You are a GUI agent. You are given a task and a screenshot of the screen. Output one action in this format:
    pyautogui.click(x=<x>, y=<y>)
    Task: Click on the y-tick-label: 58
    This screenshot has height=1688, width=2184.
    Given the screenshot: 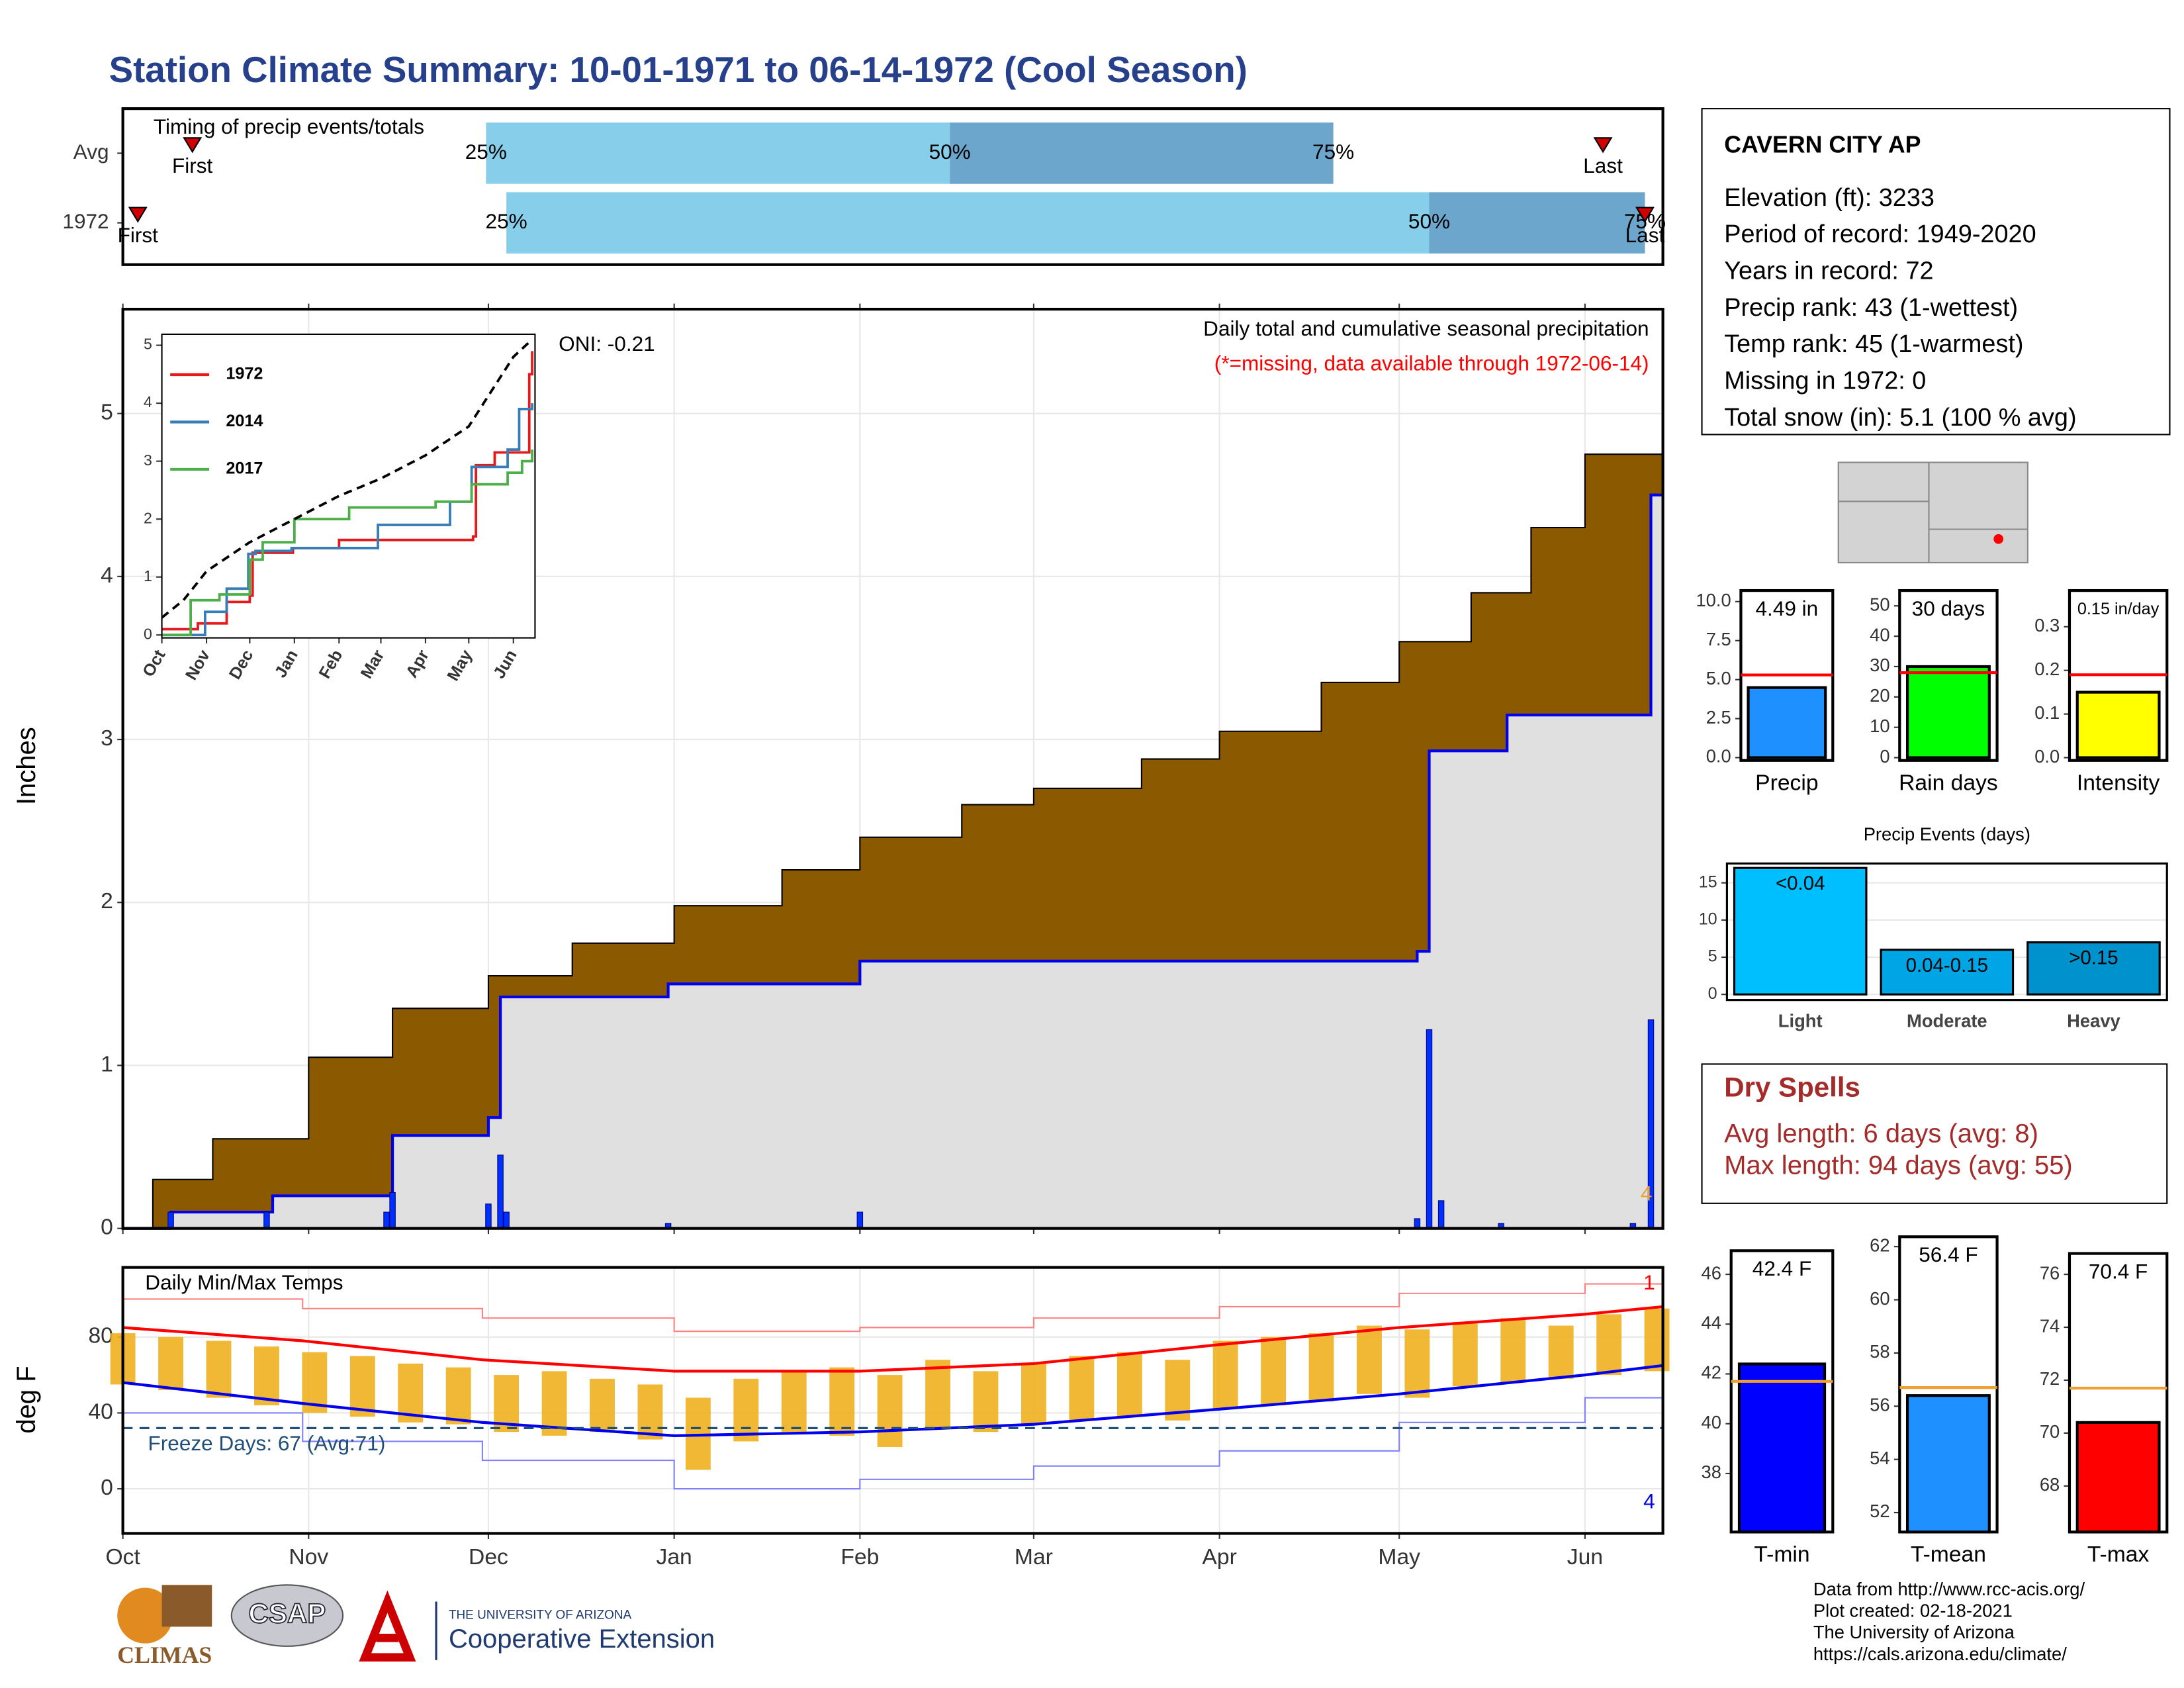 What is the action you would take?
    pyautogui.click(x=1880, y=1351)
    